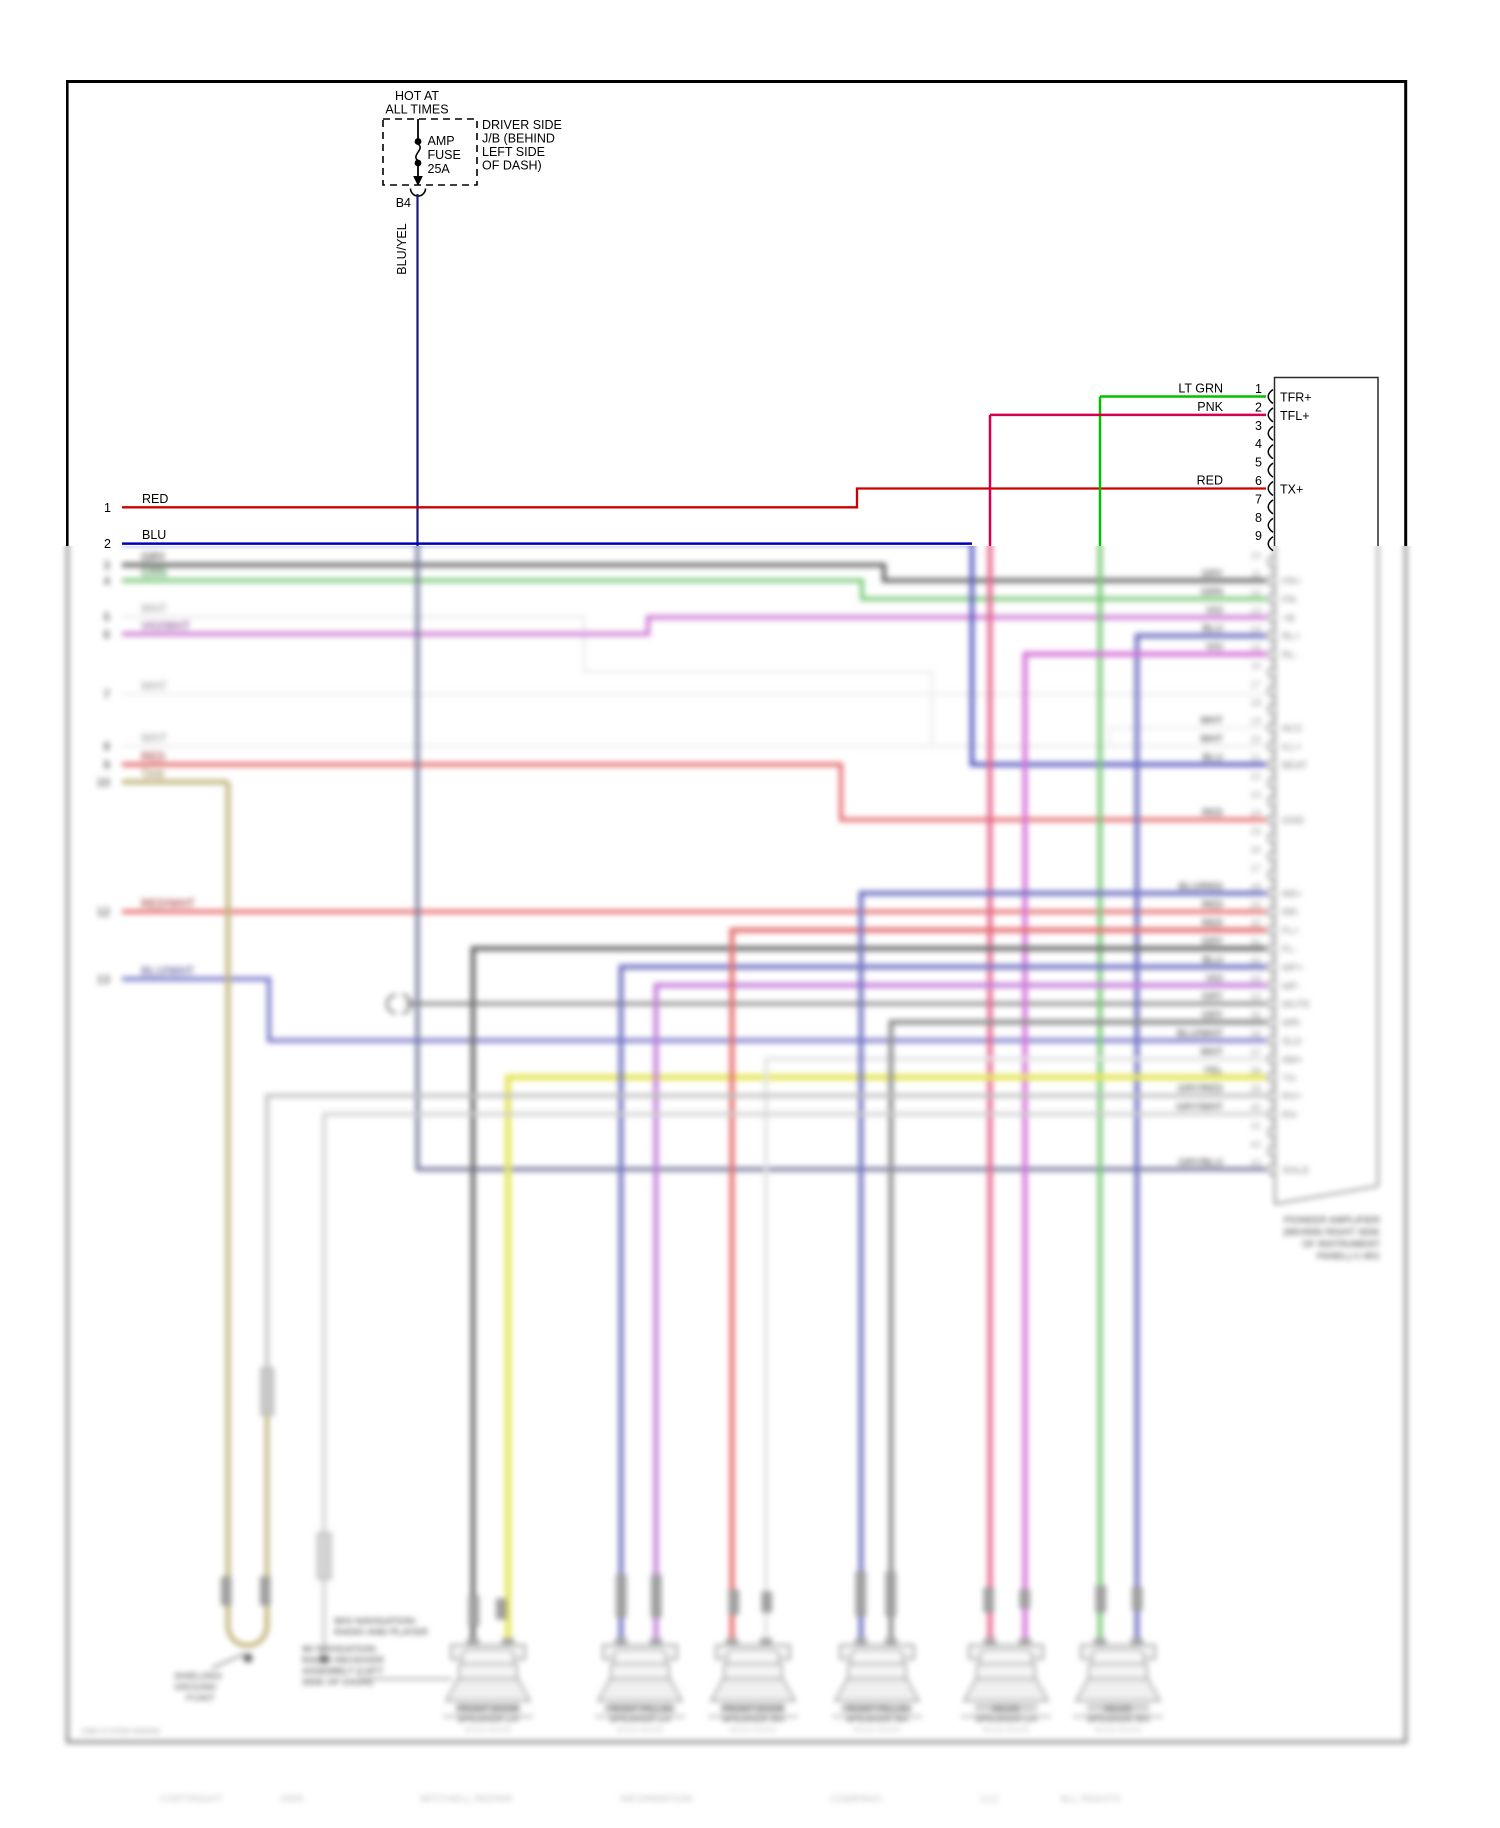 The image size is (1500, 1828). I want to click on svg-text: 26, so click(1255, 850).